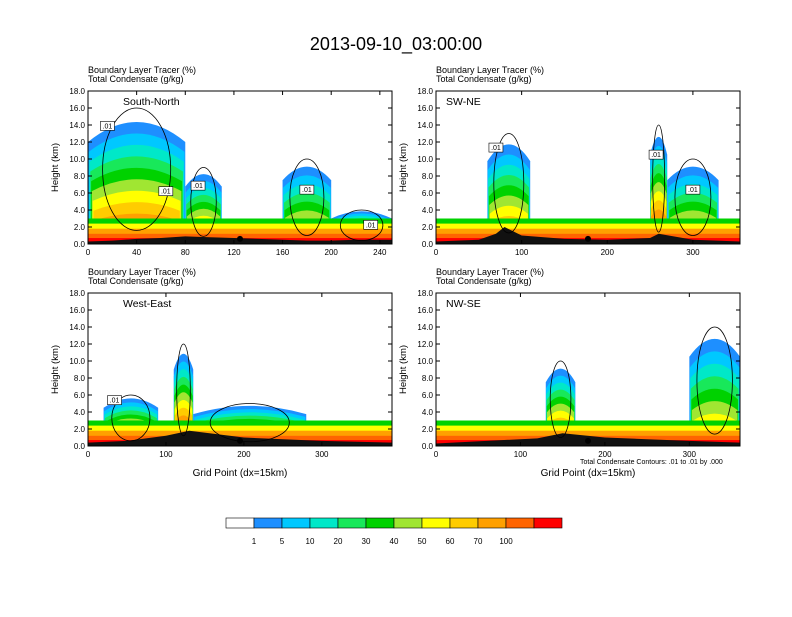 The image size is (792, 617). I want to click on contour-label-1: .01, so click(496, 147).